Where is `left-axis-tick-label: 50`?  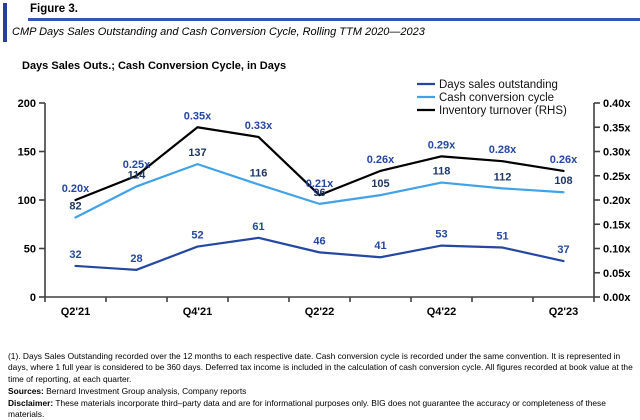
left-axis-tick-label: 50 is located at coordinates (30, 250).